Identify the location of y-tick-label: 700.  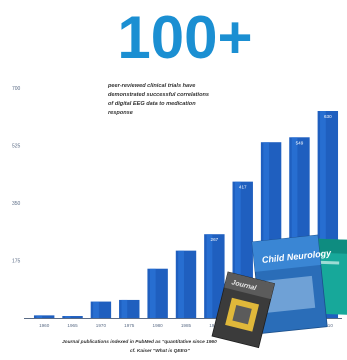
(16, 89).